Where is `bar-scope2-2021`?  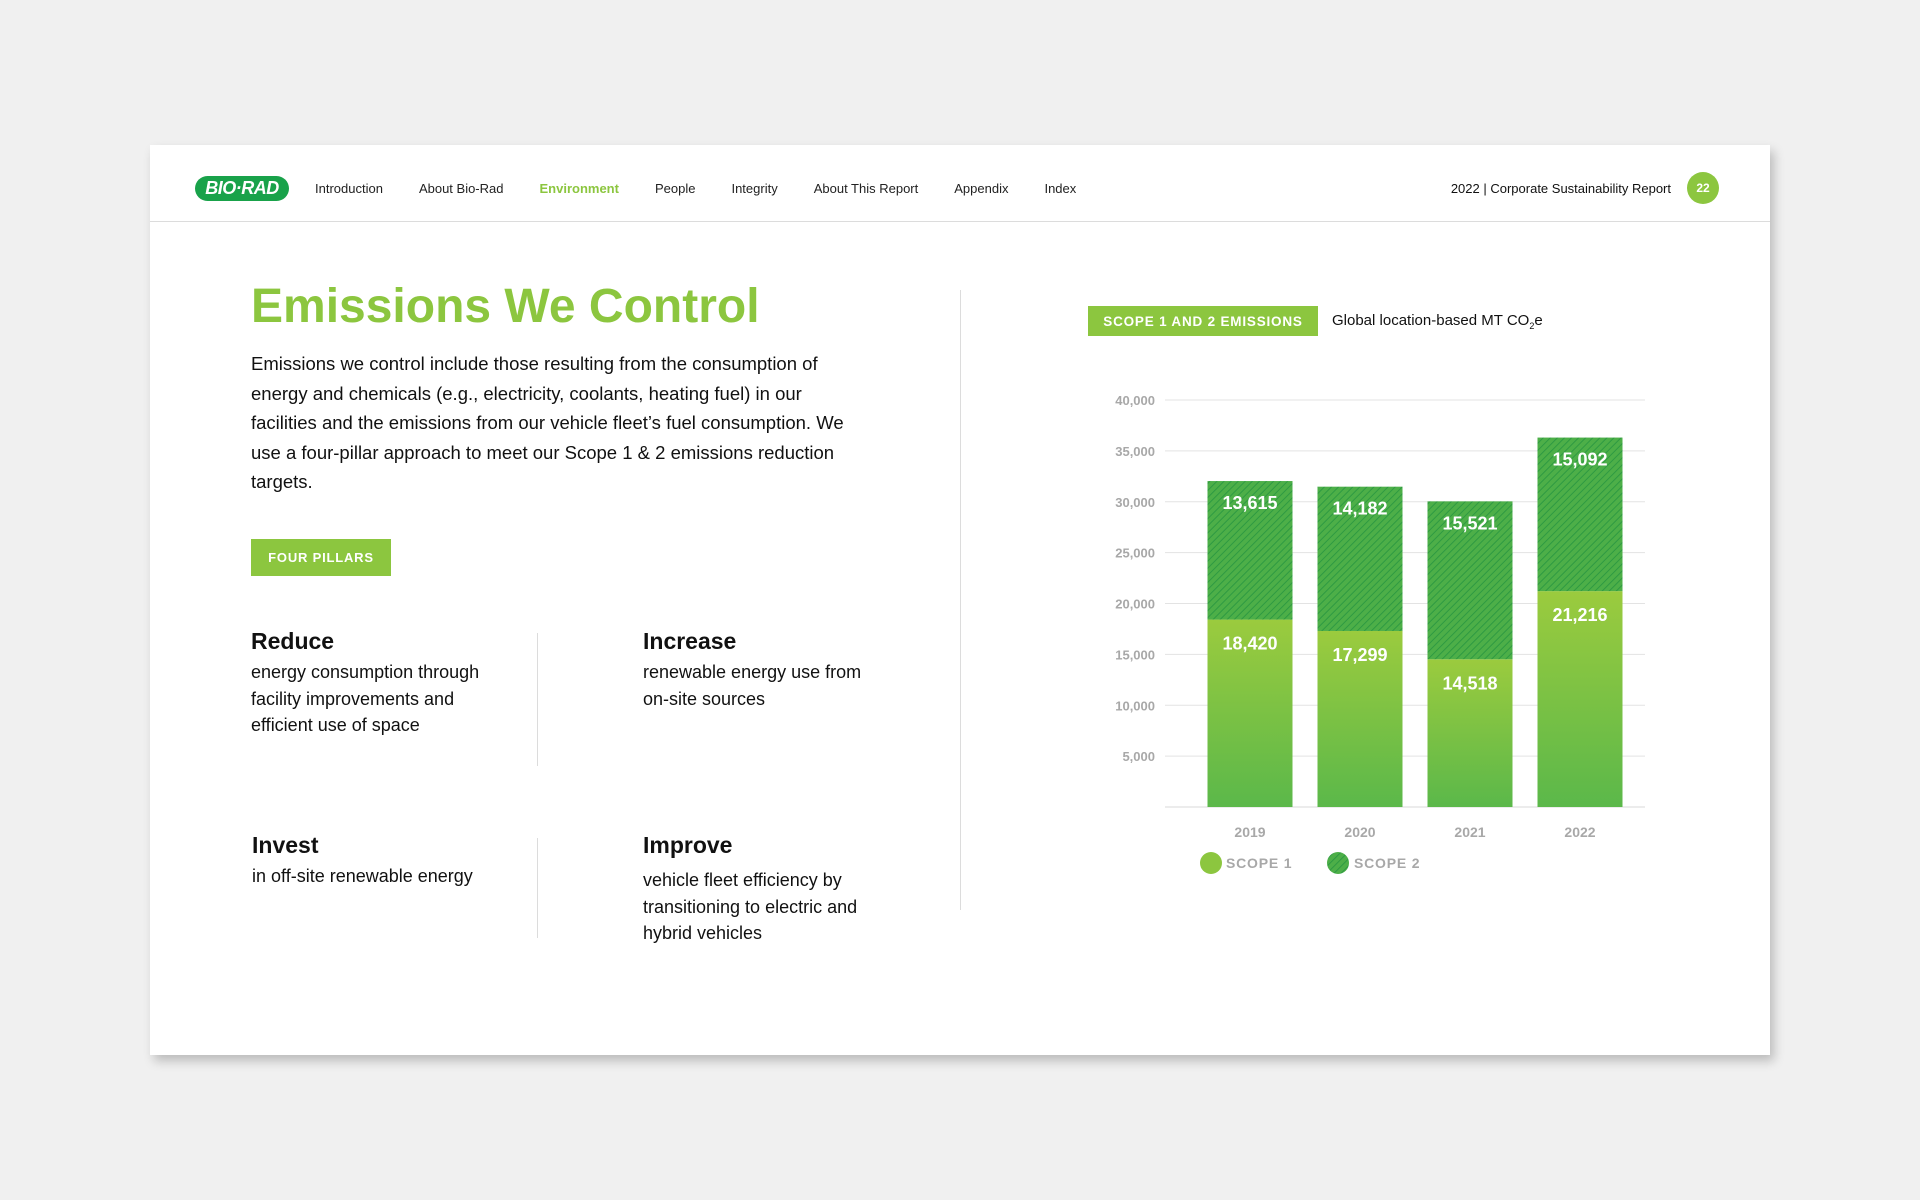 bar-scope2-2021 is located at coordinates (1470, 580).